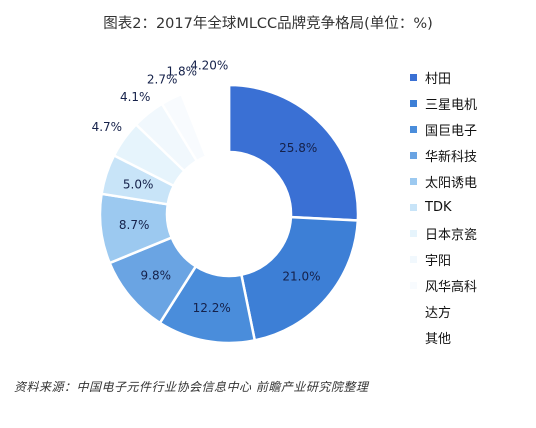 The image size is (536, 428). I want to click on legend-label: 村田, so click(438, 79).